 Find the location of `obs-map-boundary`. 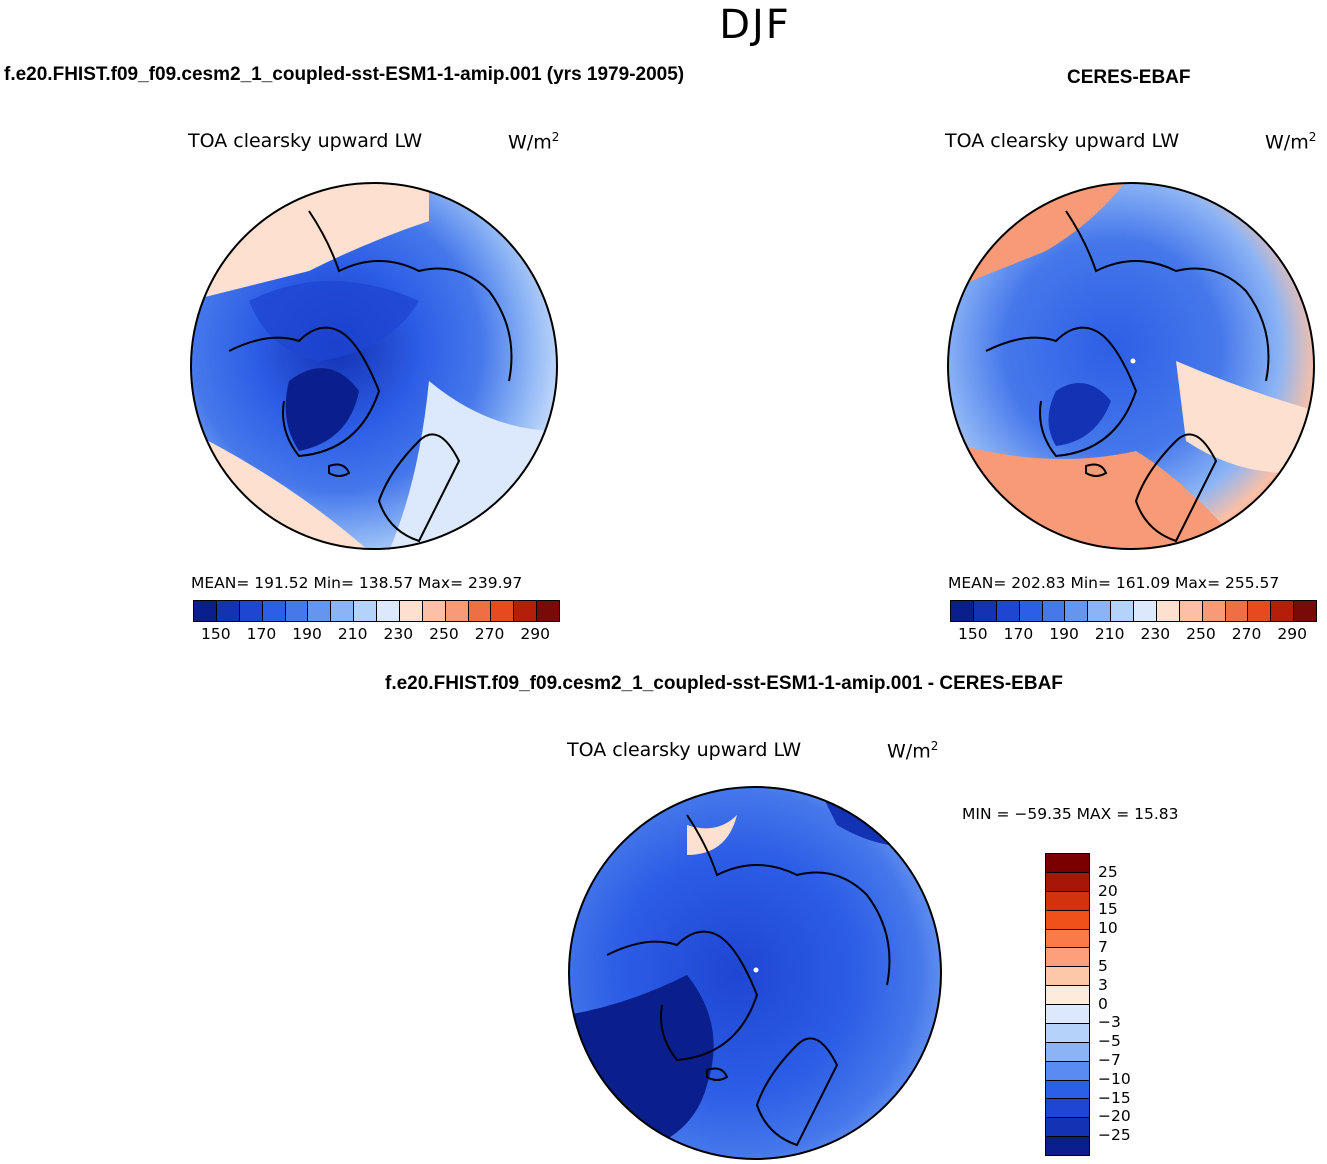

obs-map-boundary is located at coordinates (1131, 366).